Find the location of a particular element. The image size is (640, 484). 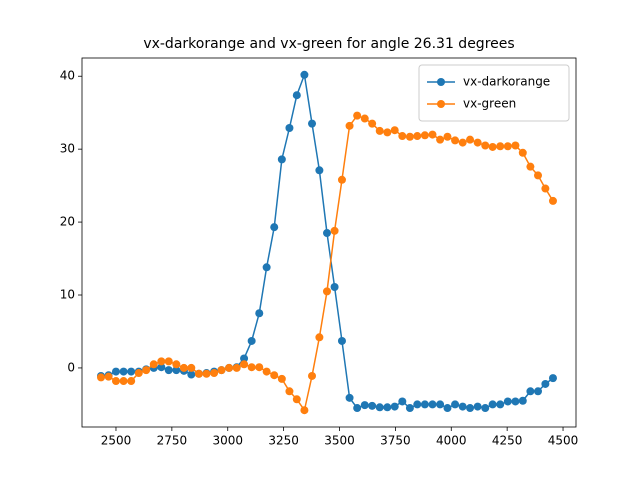

y-tick-label: 10 is located at coordinates (67, 295).